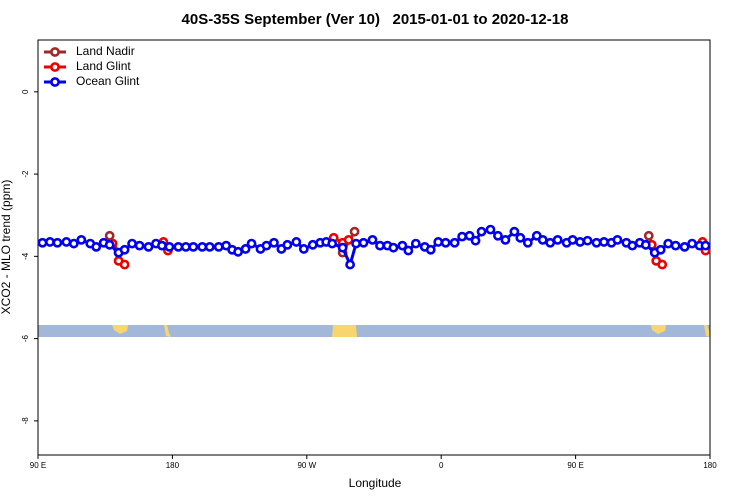 The image size is (750, 500). I want to click on x-tick-label: 0, so click(441, 465).